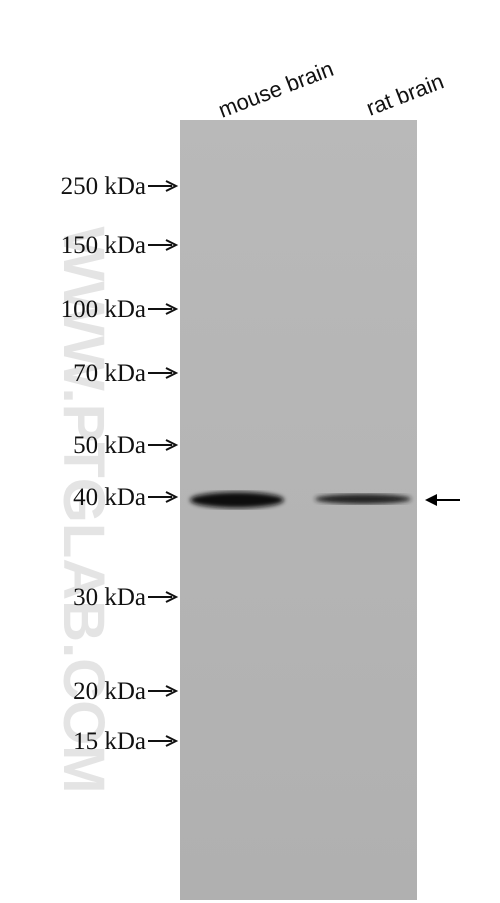  I want to click on band-arrow, so click(442, 500).